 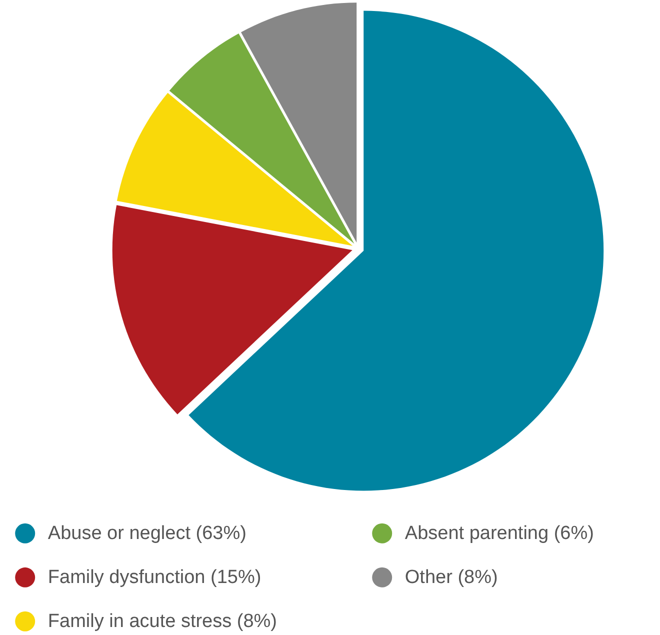 What do you see at coordinates (155, 577) in the screenshot?
I see `legend-label: Family dysfunction (15%)` at bounding box center [155, 577].